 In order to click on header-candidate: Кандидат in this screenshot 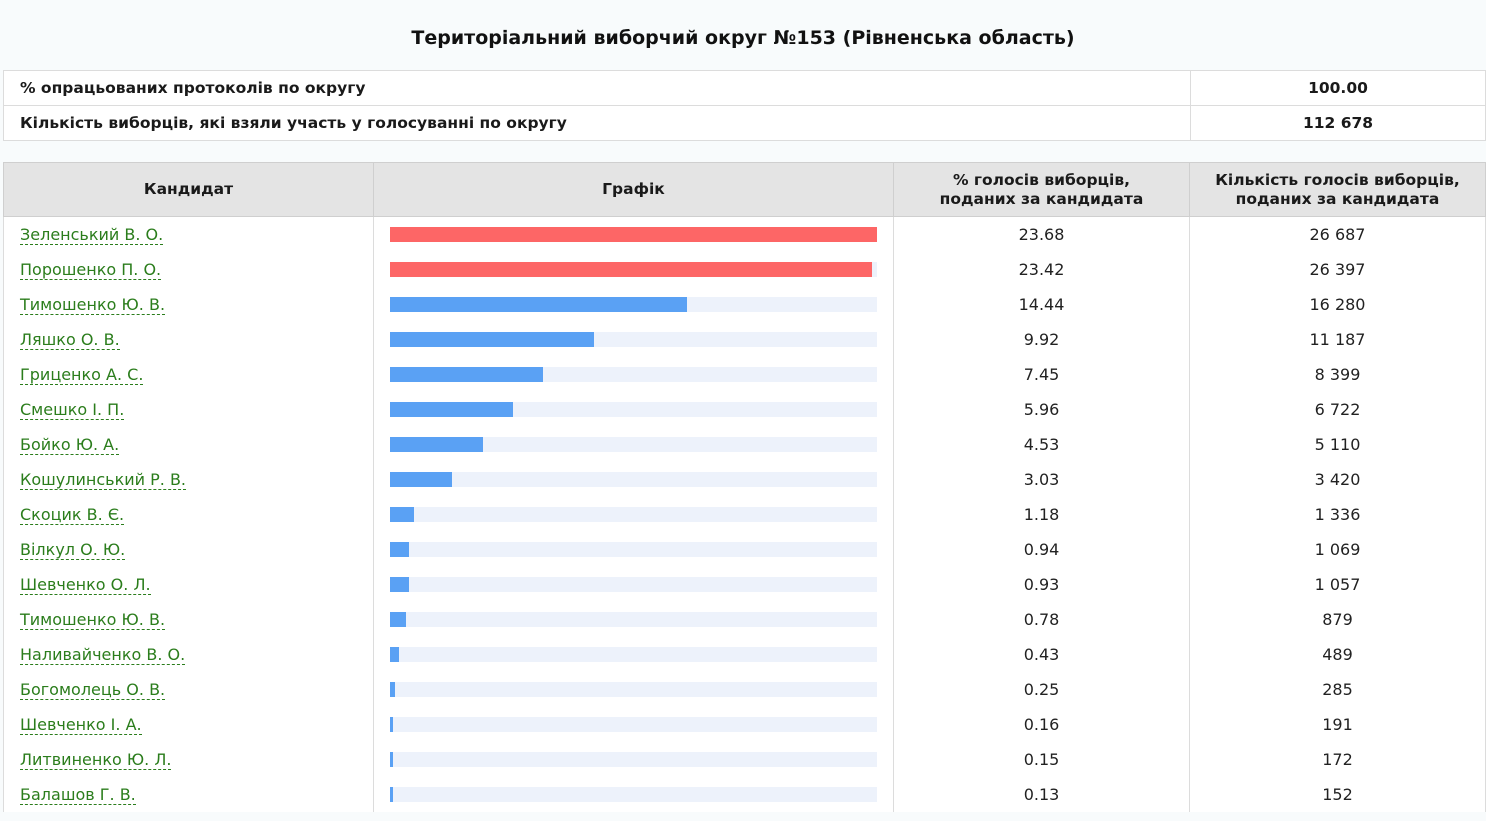, I will do `click(188, 189)`.